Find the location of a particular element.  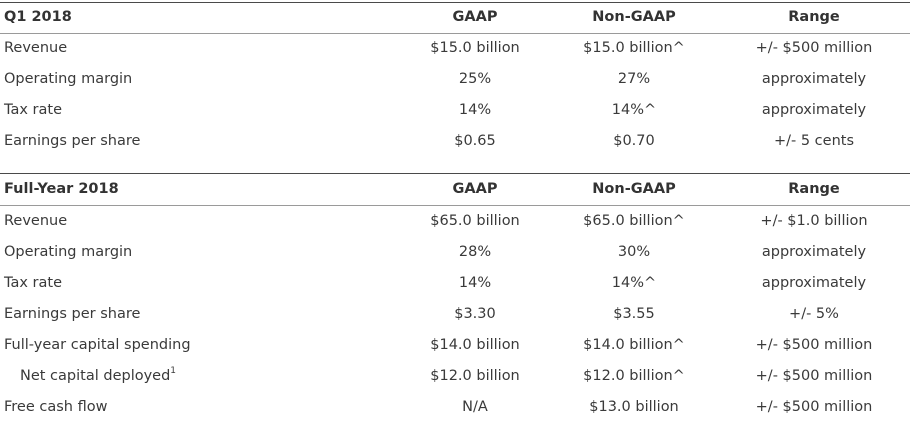

gaap-value: 25% is located at coordinates (475, 79).